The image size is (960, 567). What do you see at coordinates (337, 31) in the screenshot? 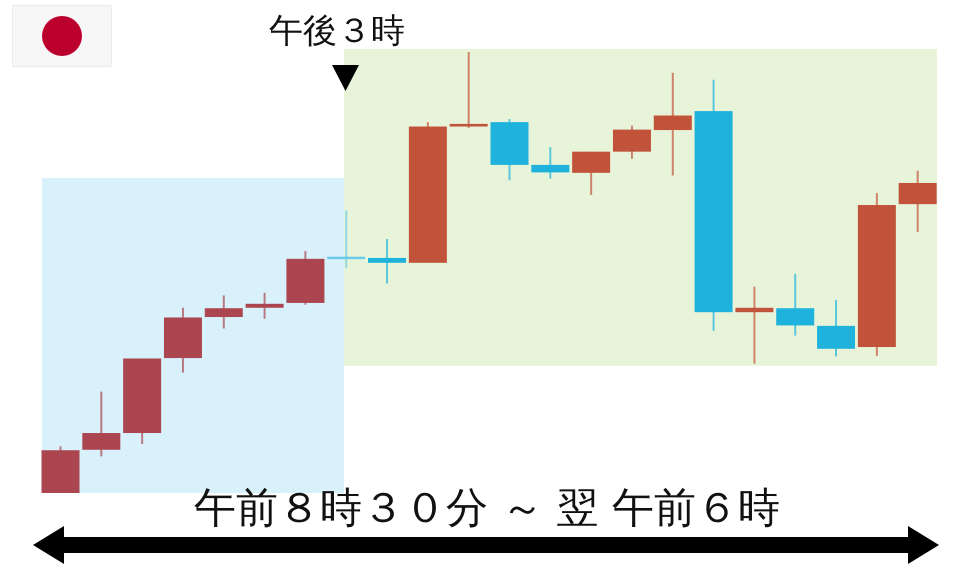
I see `text: 午後３時` at bounding box center [337, 31].